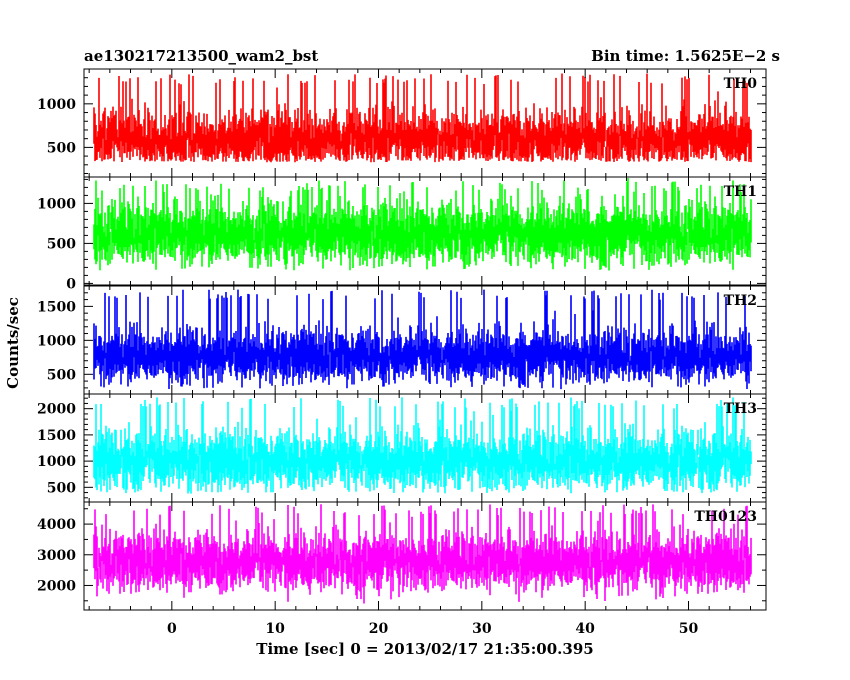  Describe the element at coordinates (13, 343) in the screenshot. I see `y-axis-label: Counts/sec` at that location.